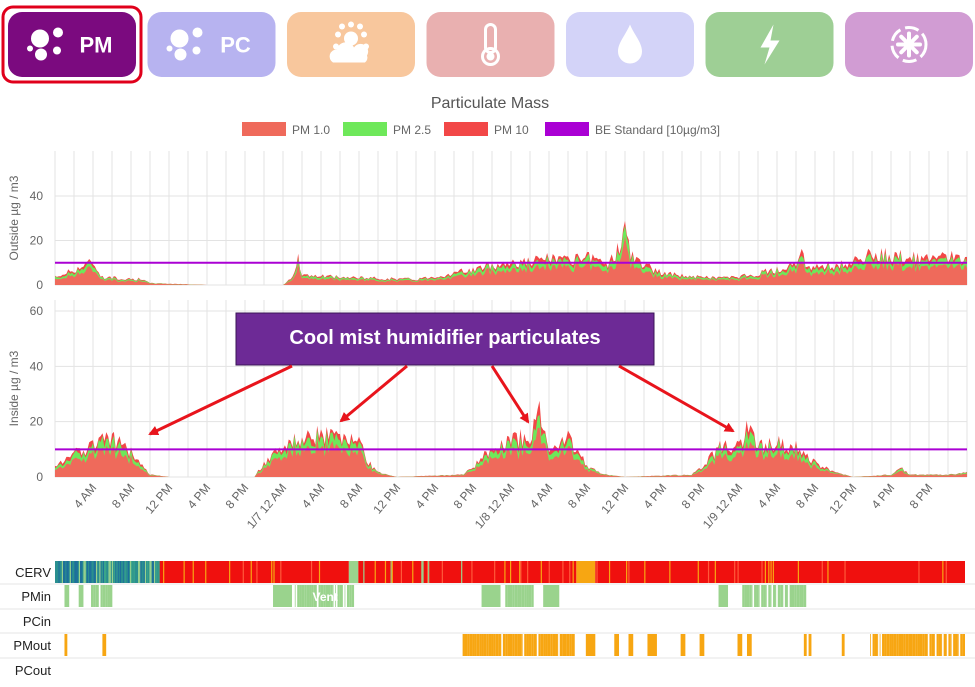  Describe the element at coordinates (45, 44) in the screenshot. I see `particles-icon` at that location.